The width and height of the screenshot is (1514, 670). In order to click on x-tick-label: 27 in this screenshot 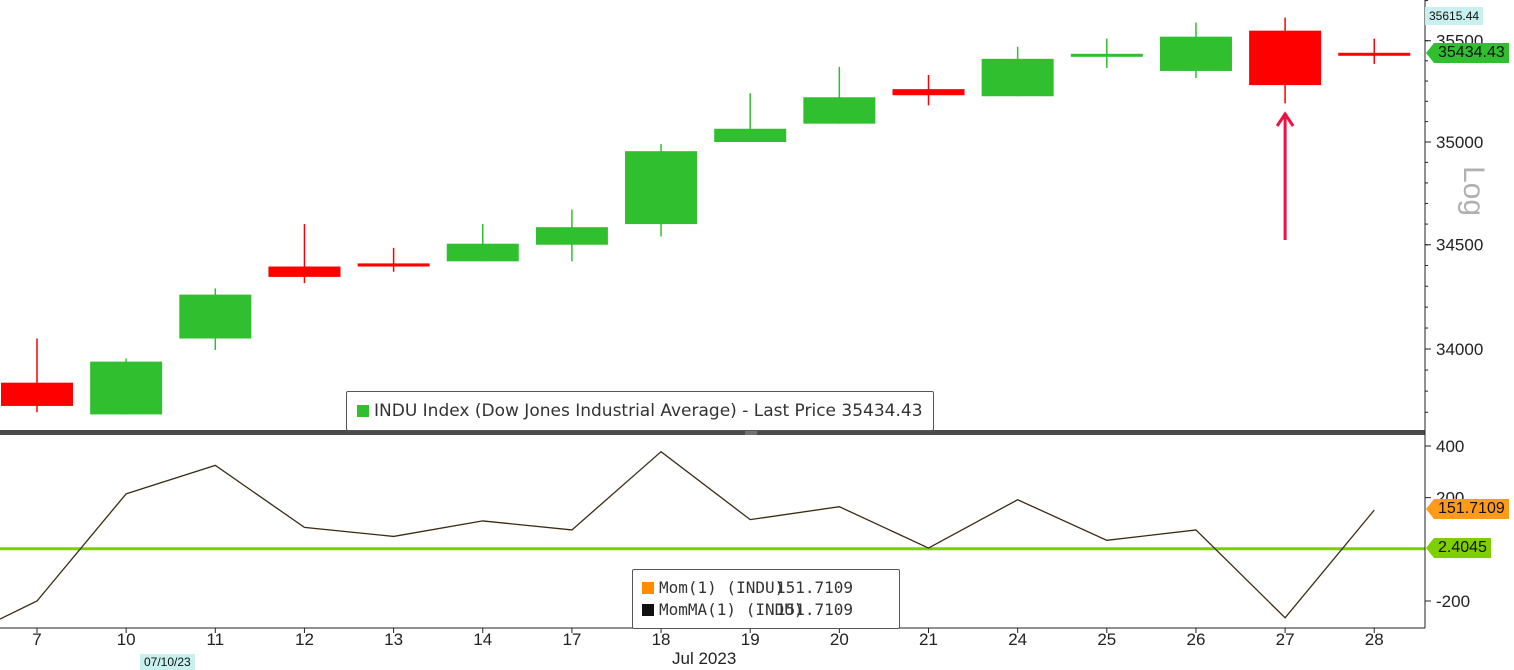, I will do `click(1285, 639)`.